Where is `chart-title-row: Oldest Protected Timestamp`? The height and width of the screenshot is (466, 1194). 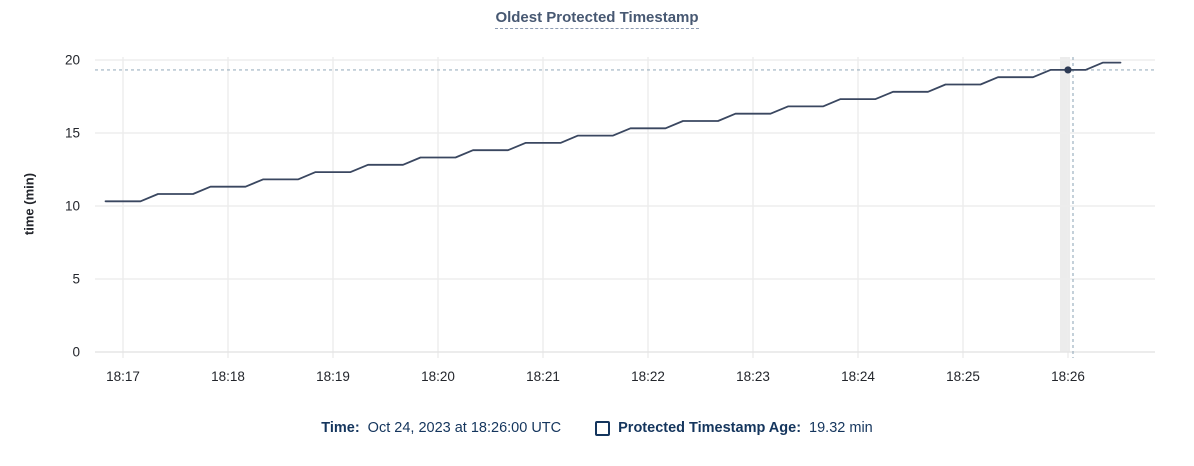
chart-title-row: Oldest Protected Timestamp is located at coordinates (597, 19).